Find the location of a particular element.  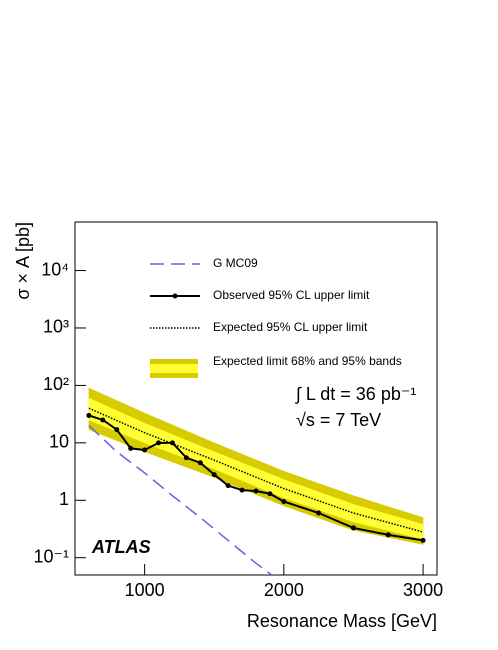

annotation: ∫ L dt = 36 pb⁻¹ is located at coordinates (355, 394).